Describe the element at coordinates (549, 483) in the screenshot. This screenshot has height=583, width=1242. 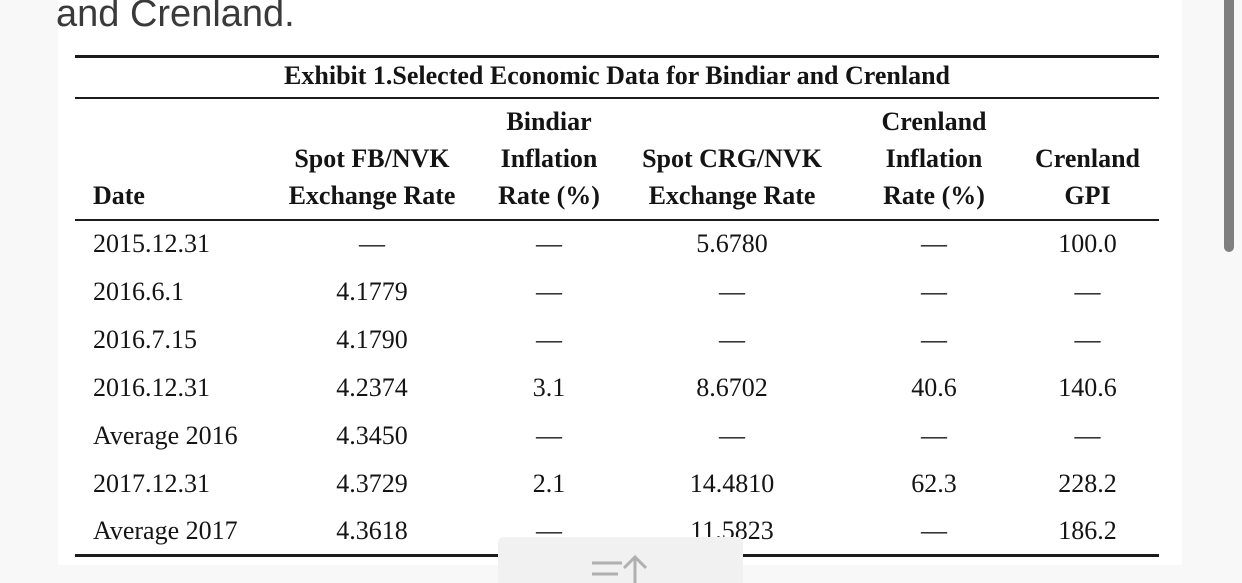
I see `value-cell: 2.1` at that location.